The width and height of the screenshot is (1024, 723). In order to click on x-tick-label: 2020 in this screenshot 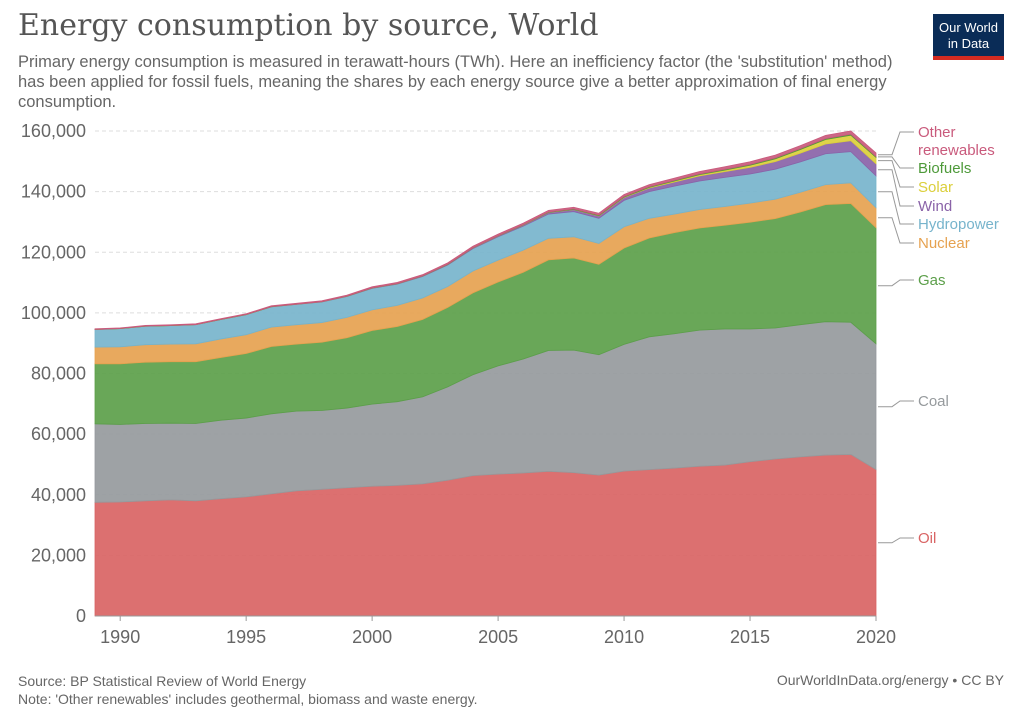, I will do `click(876, 637)`.